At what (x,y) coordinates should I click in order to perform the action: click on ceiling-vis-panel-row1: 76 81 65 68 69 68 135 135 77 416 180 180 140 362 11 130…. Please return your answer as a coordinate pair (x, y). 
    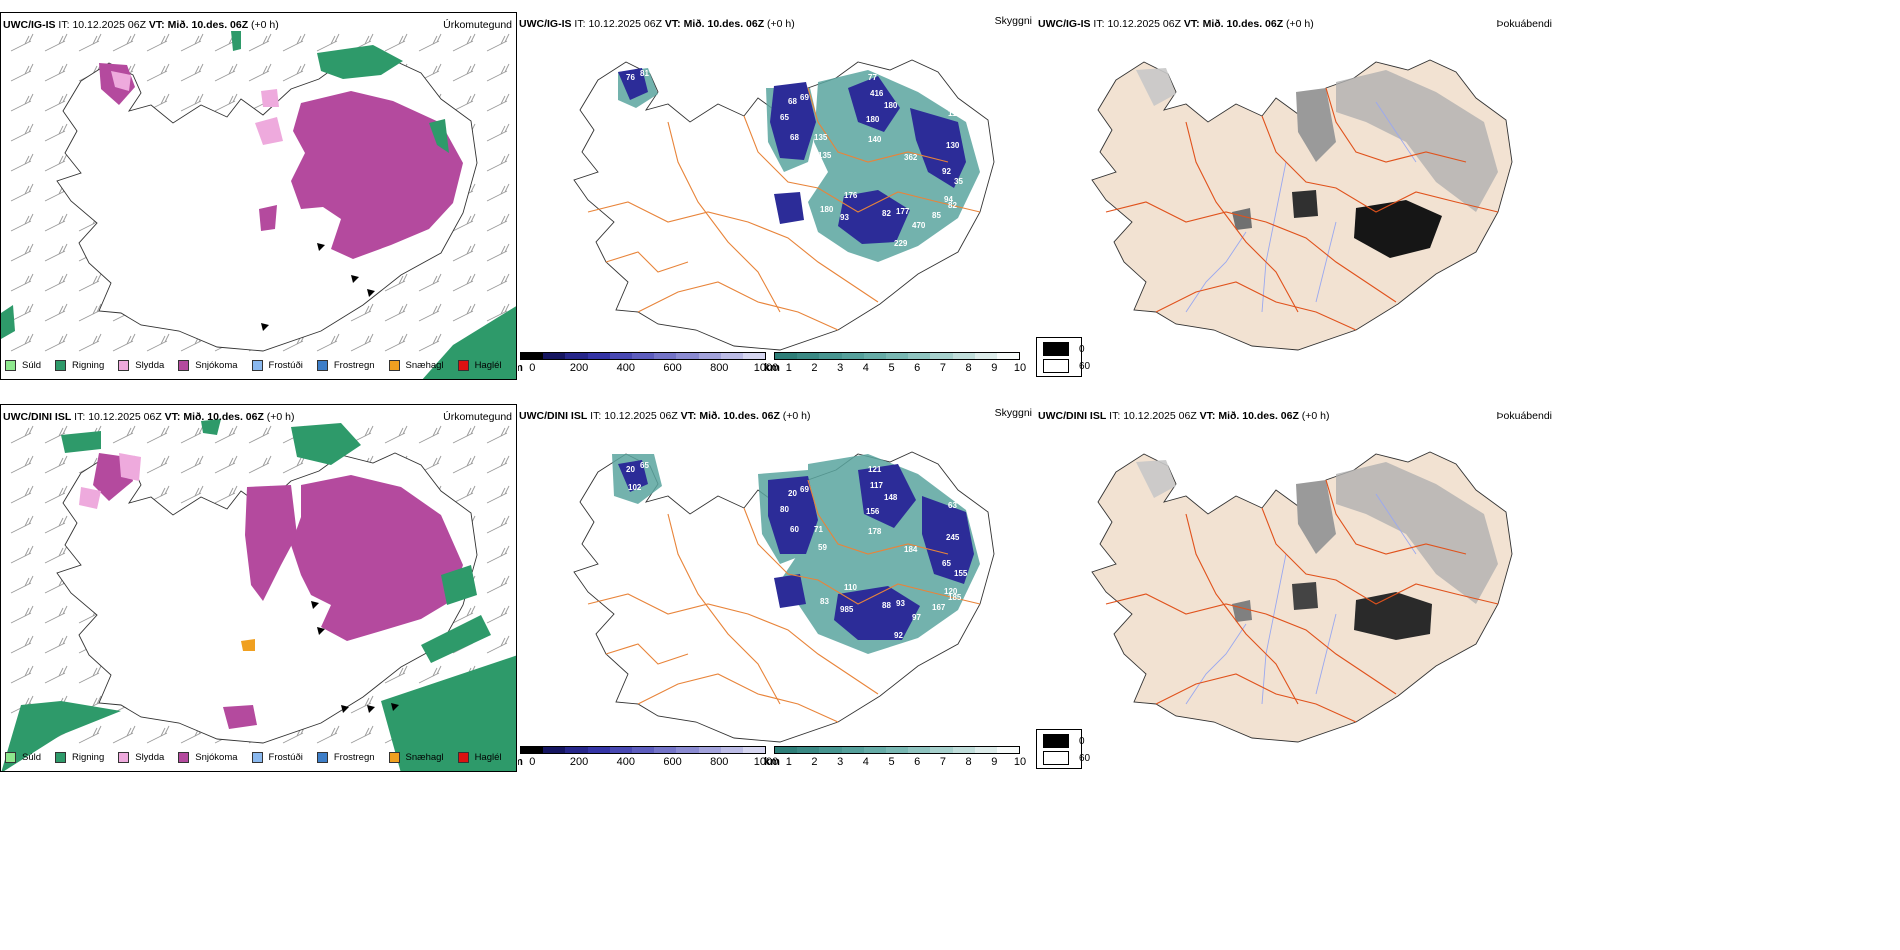
    Looking at the image, I should click on (777, 196).